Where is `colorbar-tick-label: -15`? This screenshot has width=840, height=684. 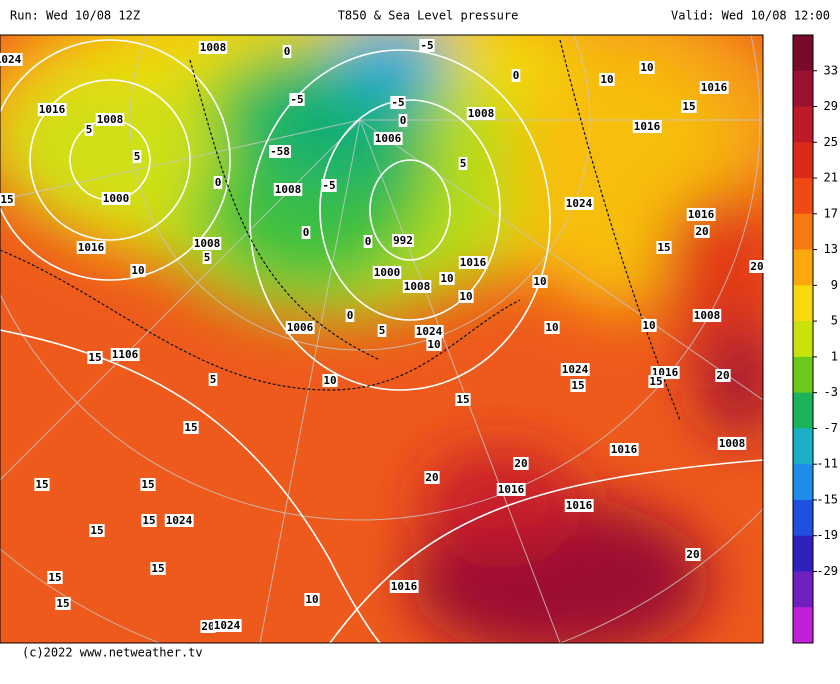 colorbar-tick-label: -15 is located at coordinates (827, 499).